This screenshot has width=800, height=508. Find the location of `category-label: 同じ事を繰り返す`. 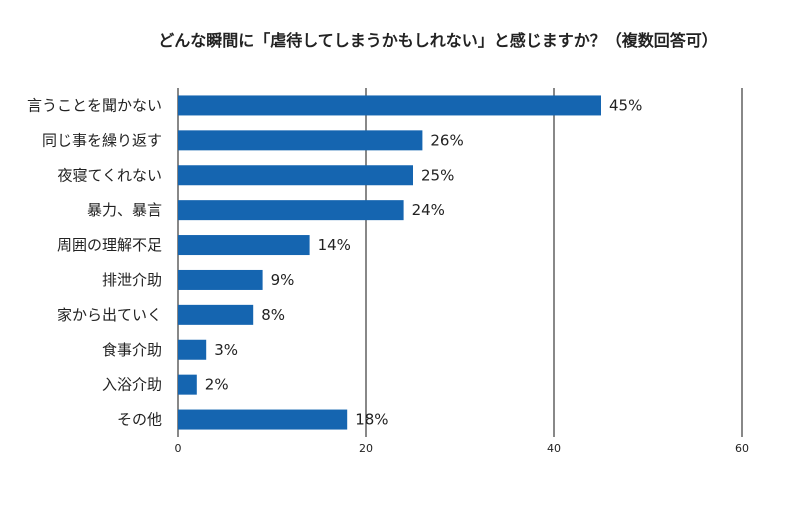

category-label: 同じ事を繰り返す is located at coordinates (102, 140).